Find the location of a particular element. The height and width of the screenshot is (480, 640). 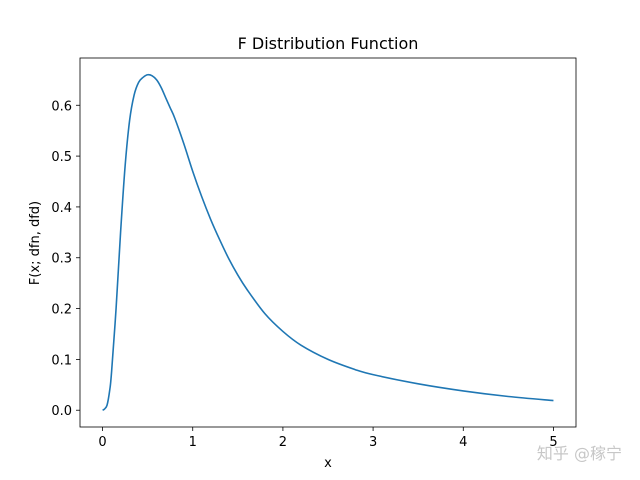

x-tick-label: 2 is located at coordinates (283, 442).